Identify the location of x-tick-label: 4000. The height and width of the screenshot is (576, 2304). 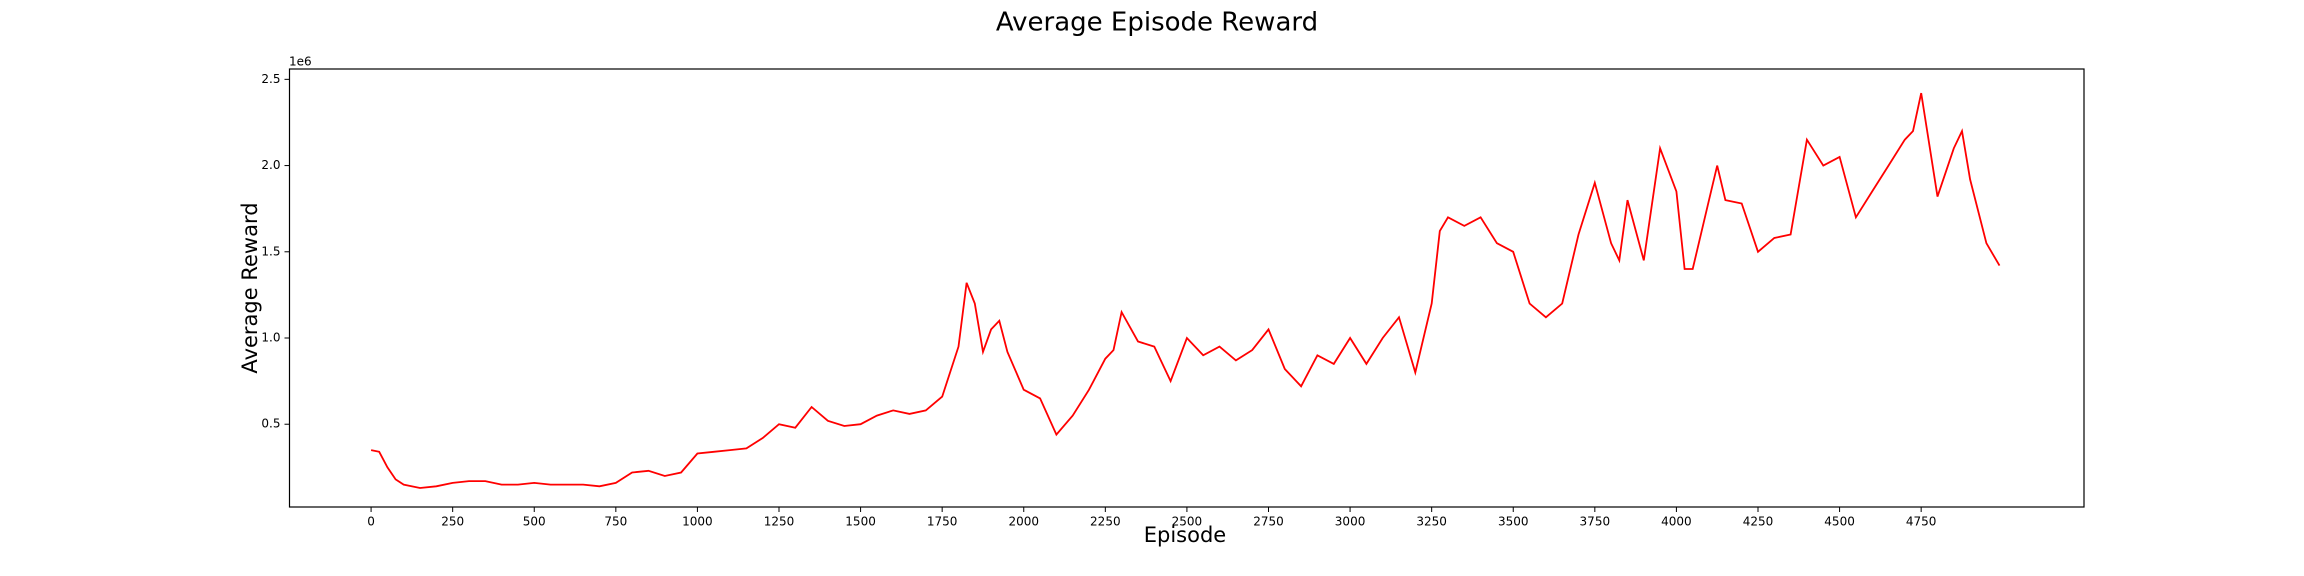
(1676, 522).